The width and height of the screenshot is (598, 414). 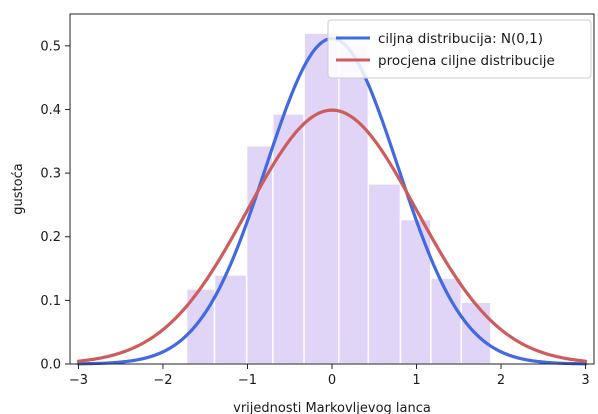 I want to click on x-tick-label: −2, so click(x=162, y=380).